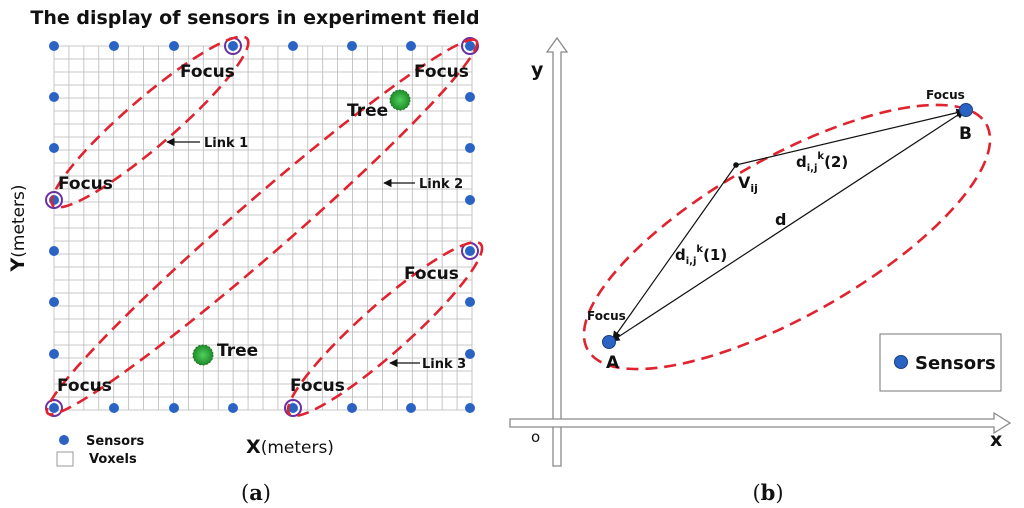  I want to click on sensor-b, so click(966, 110).